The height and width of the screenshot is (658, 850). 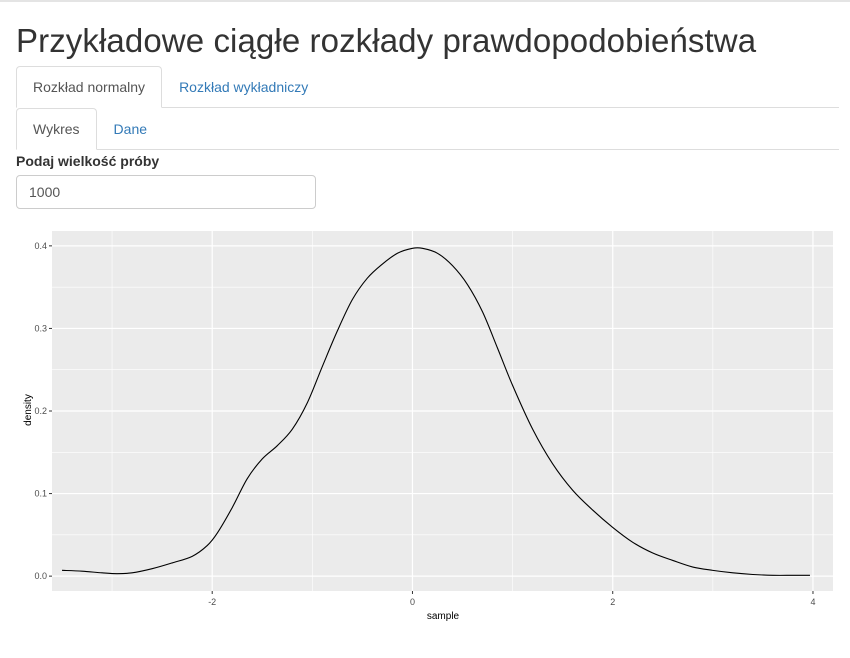 What do you see at coordinates (511, 599) in the screenshot?
I see `x-axis-ticks: -2 0 2 4` at bounding box center [511, 599].